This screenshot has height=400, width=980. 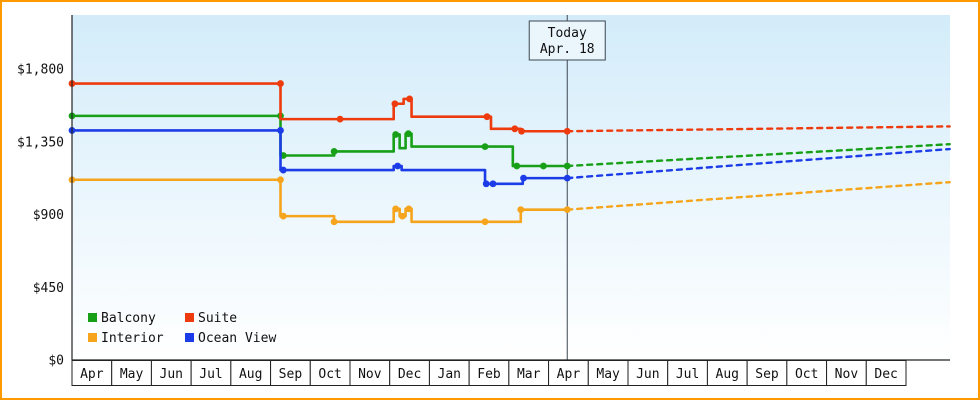 What do you see at coordinates (567, 33) in the screenshot?
I see `today-label-line1: Today` at bounding box center [567, 33].